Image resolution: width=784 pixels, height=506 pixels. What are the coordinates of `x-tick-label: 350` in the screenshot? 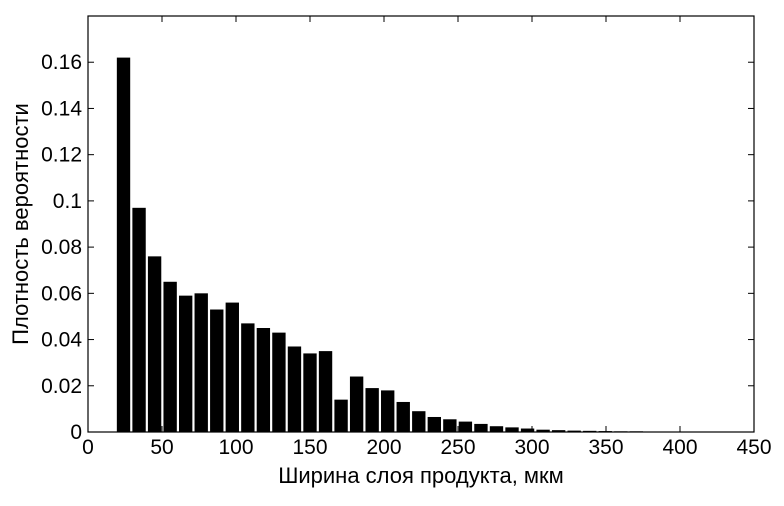 It's located at (605, 447).